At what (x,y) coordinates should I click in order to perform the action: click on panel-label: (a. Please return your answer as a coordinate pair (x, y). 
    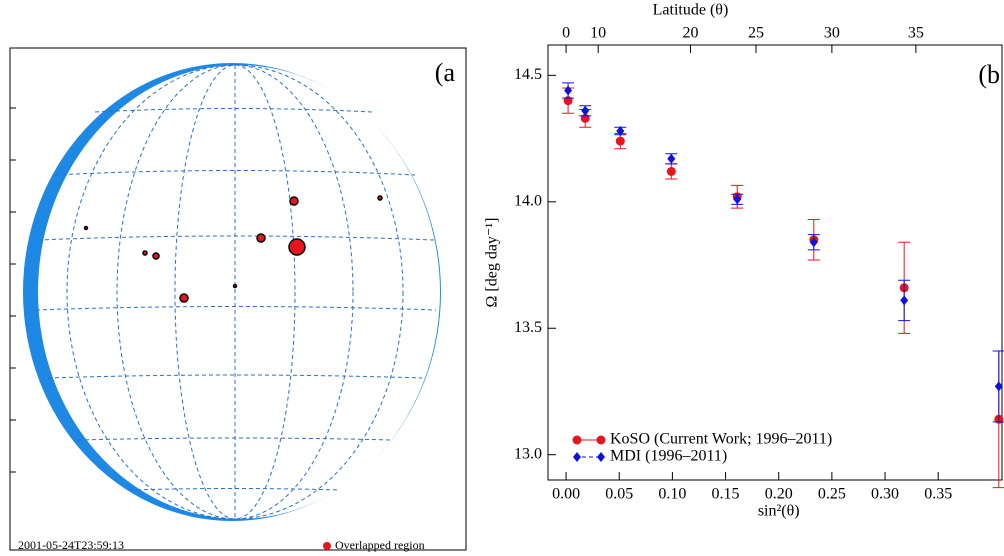
    Looking at the image, I should click on (445, 72).